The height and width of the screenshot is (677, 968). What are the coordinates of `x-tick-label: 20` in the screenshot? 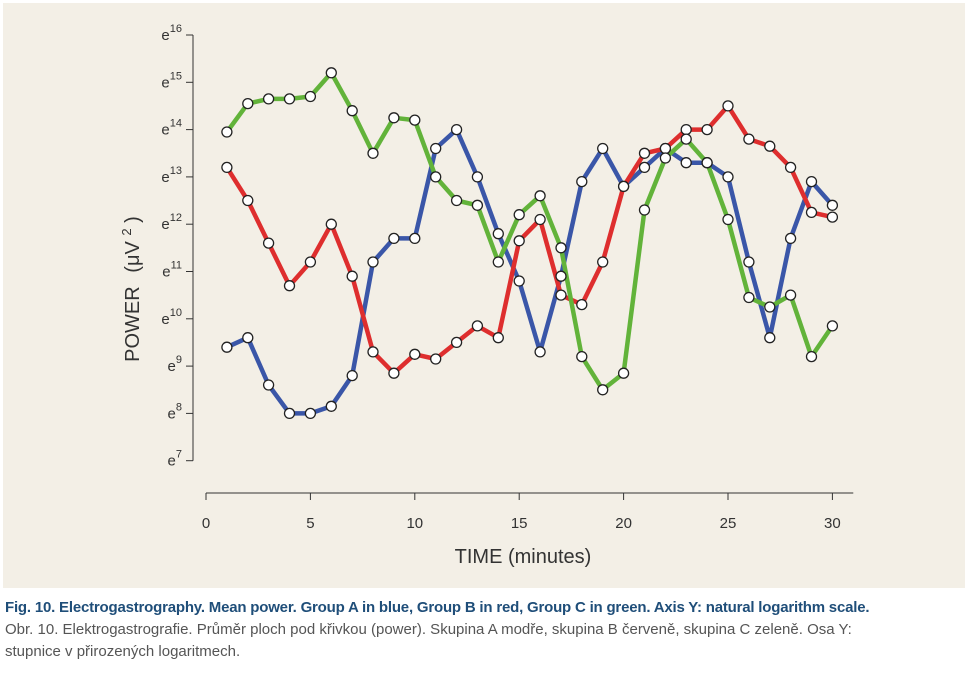 It's located at (623, 523).